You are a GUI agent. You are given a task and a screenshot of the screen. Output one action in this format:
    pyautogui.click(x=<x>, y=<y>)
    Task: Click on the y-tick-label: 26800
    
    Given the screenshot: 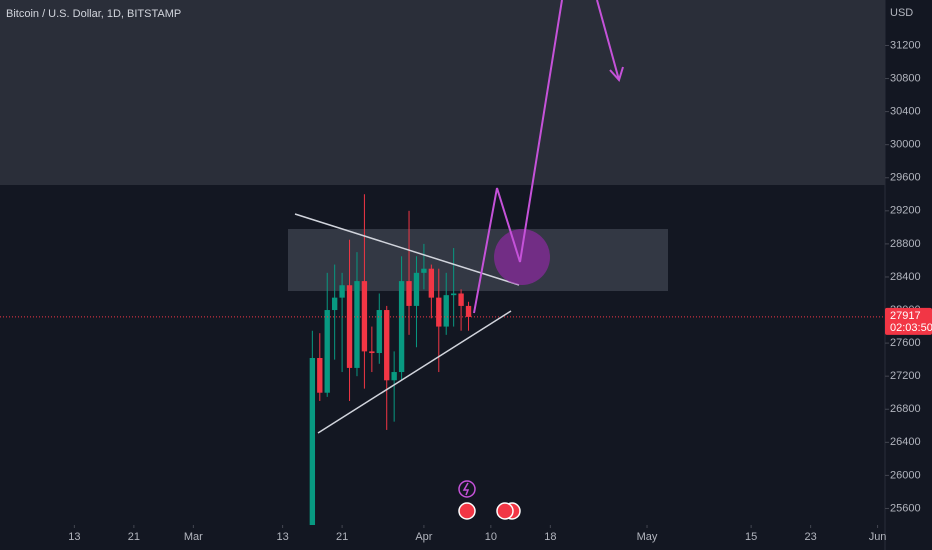 What is the action you would take?
    pyautogui.click(x=905, y=409)
    